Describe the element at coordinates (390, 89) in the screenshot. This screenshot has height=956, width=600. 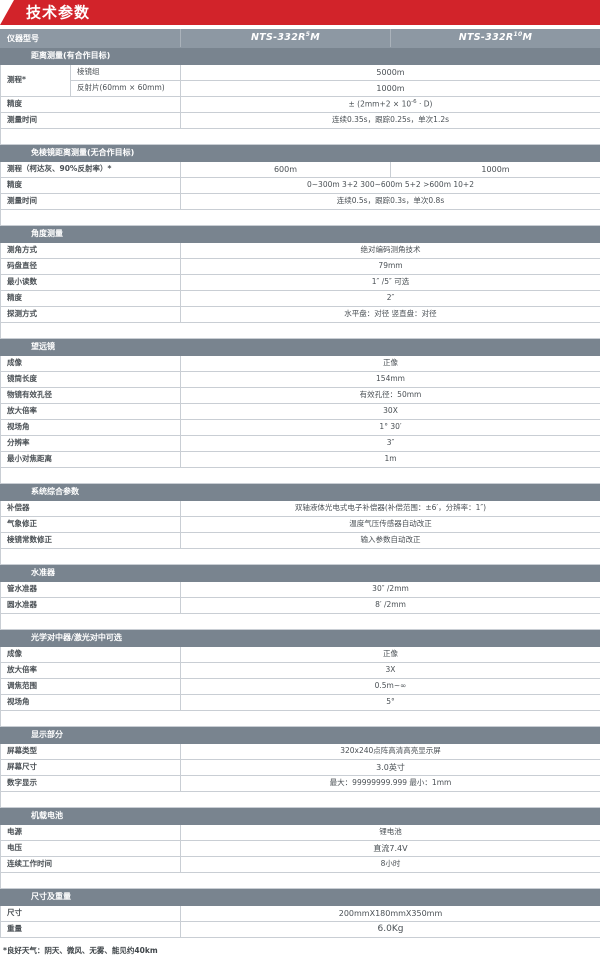
I see `row-value: 1000m` at that location.